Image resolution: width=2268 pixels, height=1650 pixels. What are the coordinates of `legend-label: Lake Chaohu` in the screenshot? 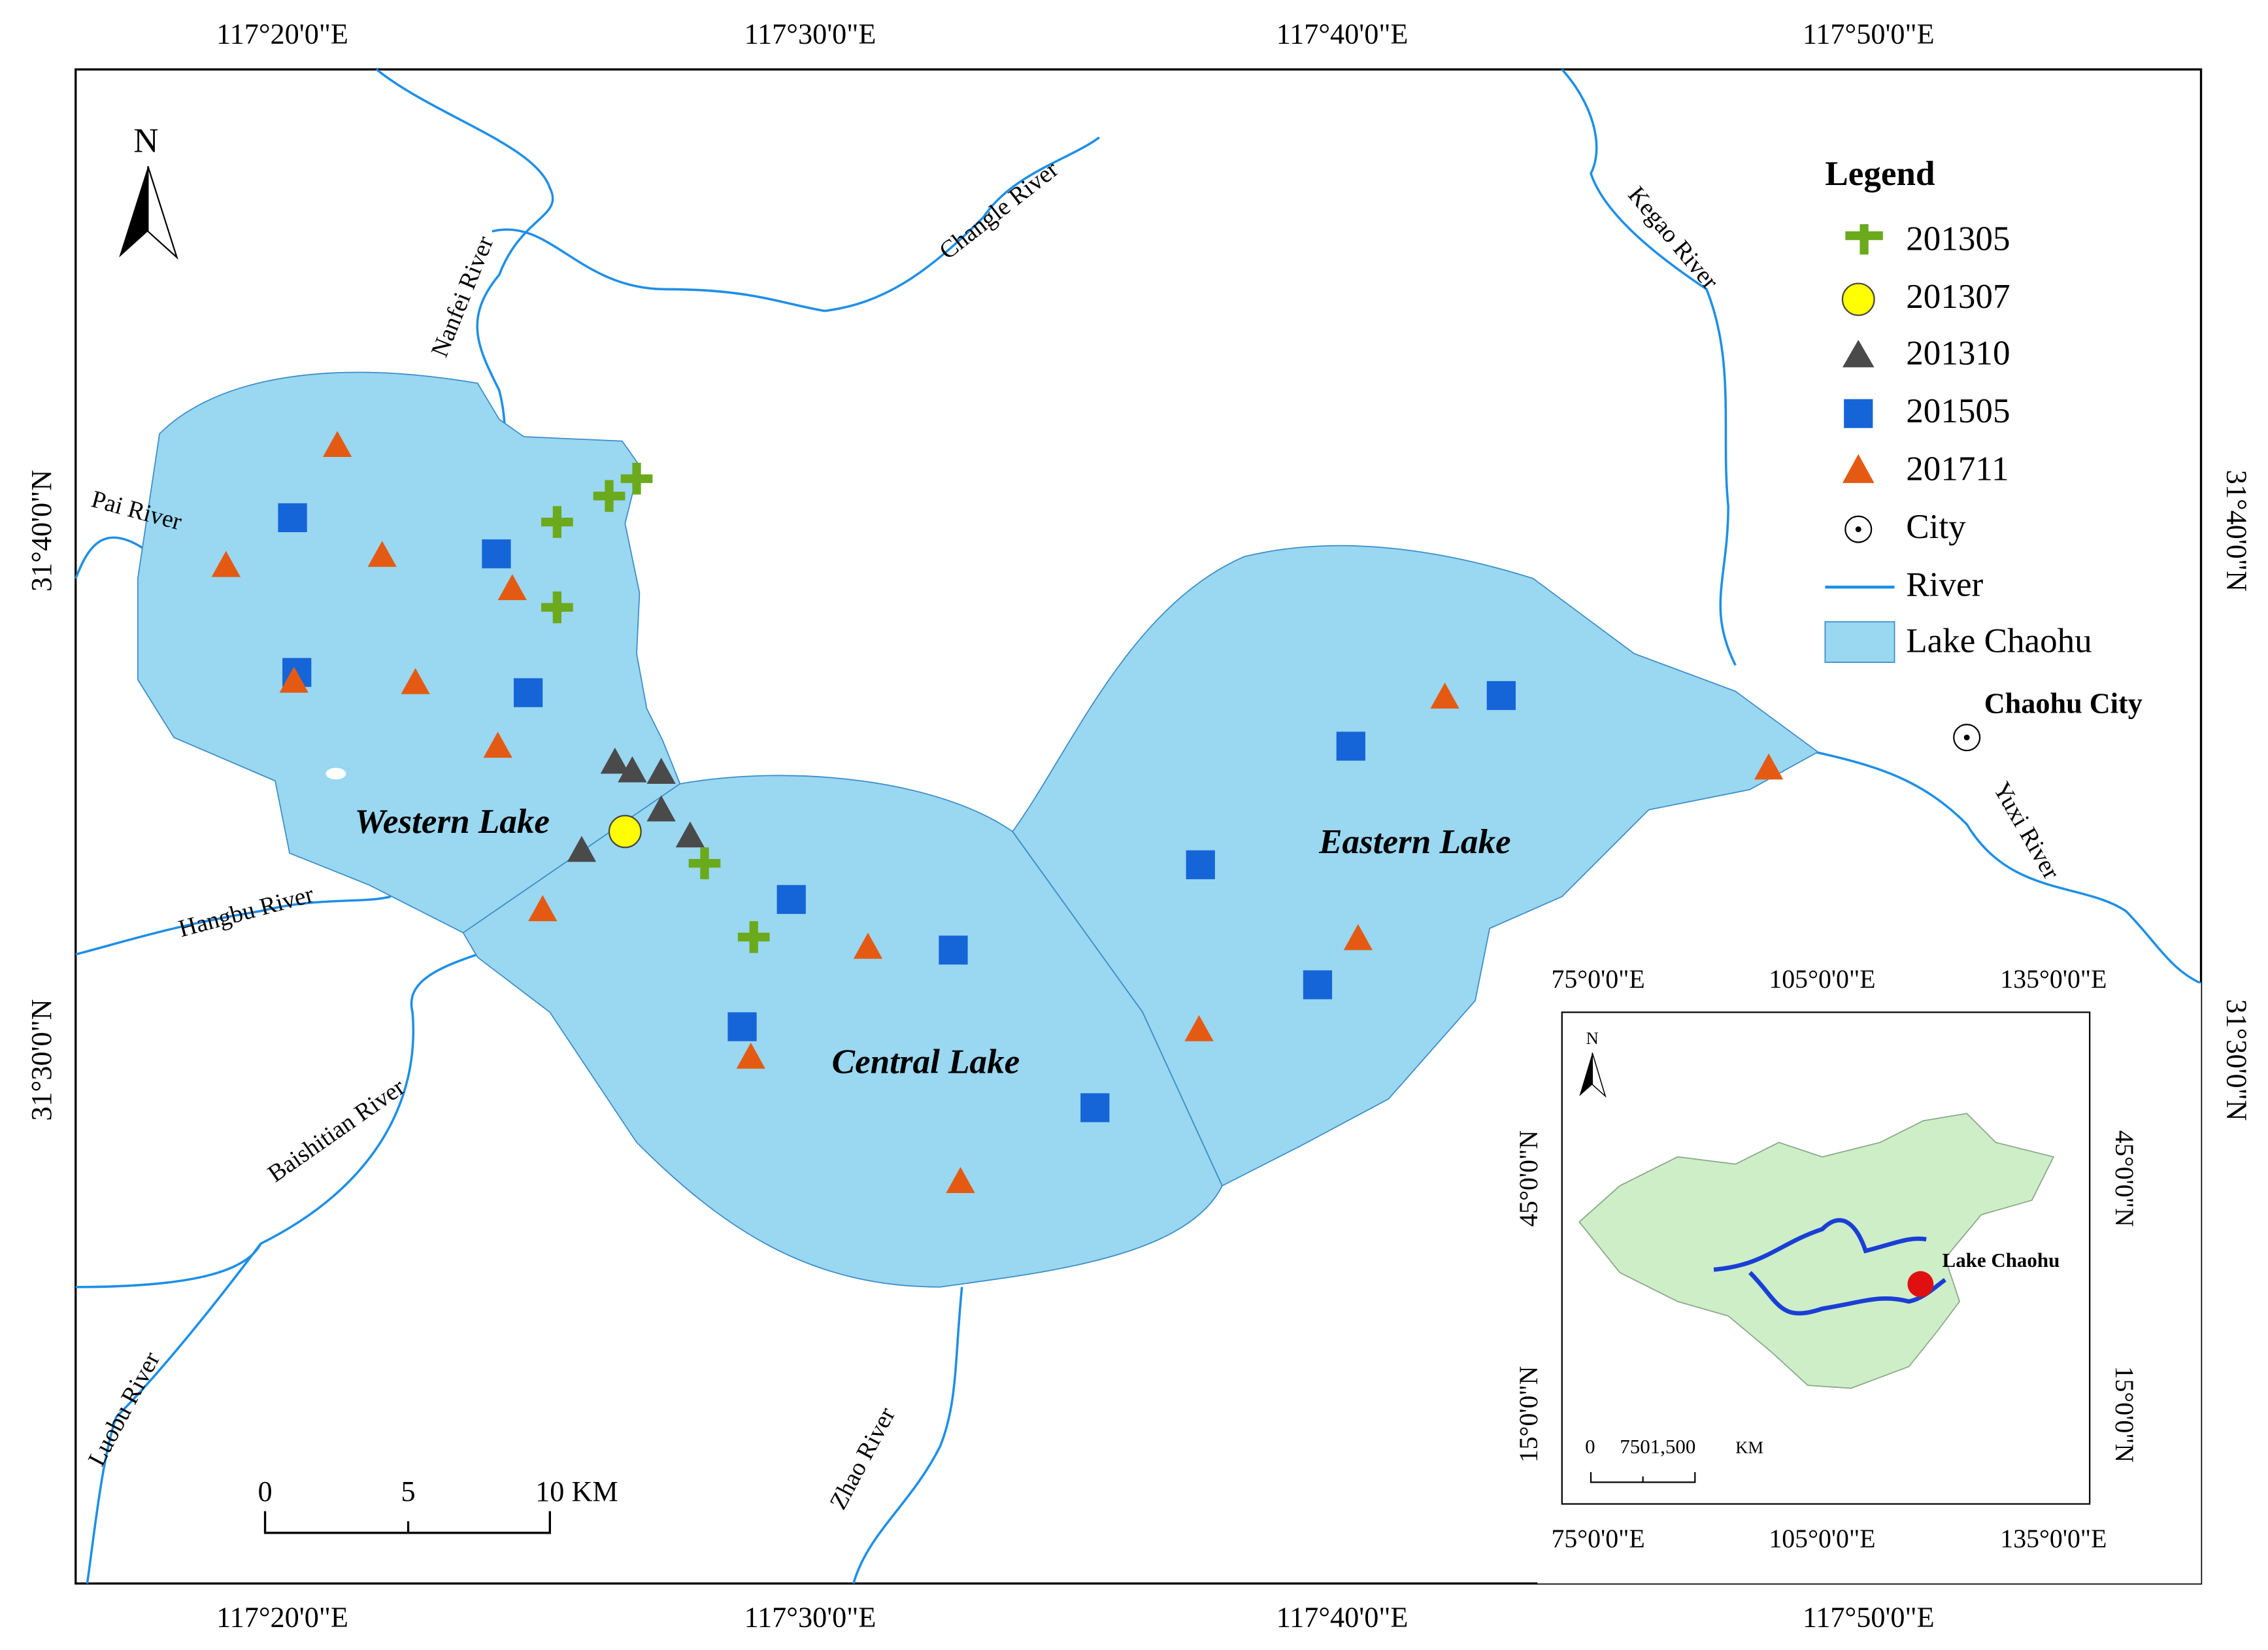 It's located at (1999, 641).